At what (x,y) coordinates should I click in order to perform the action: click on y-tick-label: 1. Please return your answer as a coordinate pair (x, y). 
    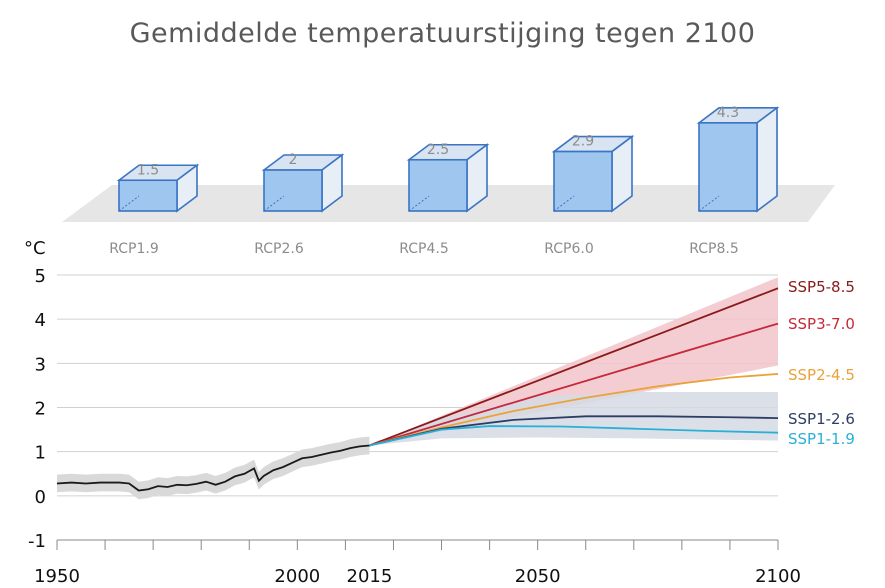
    Looking at the image, I should click on (40, 453).